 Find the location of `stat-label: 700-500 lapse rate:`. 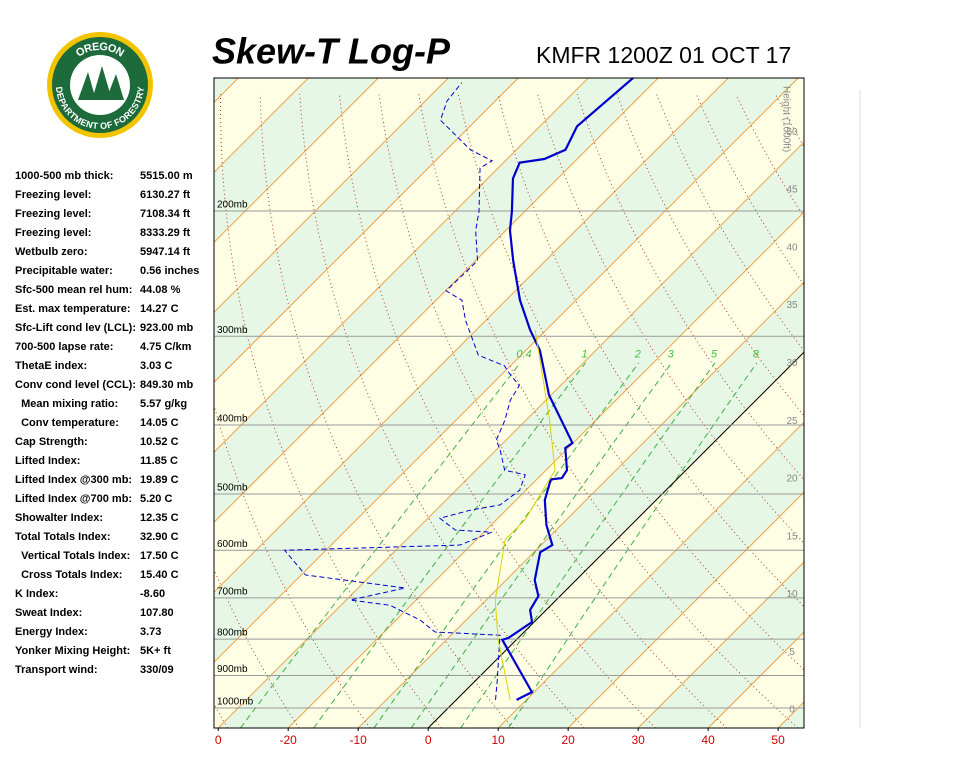

stat-label: 700-500 lapse rate: is located at coordinates (64, 347).